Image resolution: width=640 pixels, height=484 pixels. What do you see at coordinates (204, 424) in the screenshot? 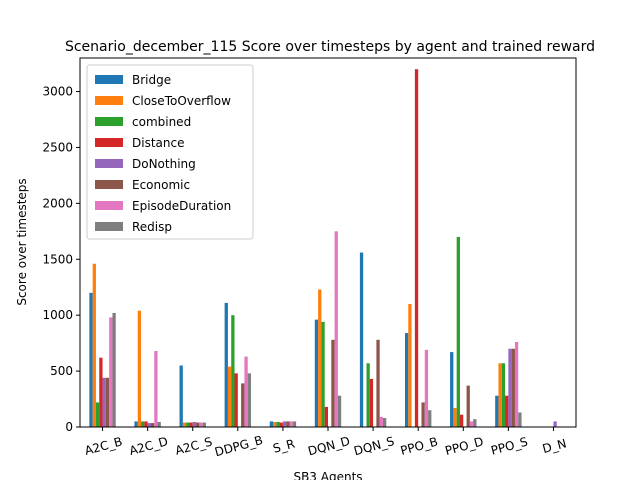
I see `bar-Redisp-A2C_S` at bounding box center [204, 424].